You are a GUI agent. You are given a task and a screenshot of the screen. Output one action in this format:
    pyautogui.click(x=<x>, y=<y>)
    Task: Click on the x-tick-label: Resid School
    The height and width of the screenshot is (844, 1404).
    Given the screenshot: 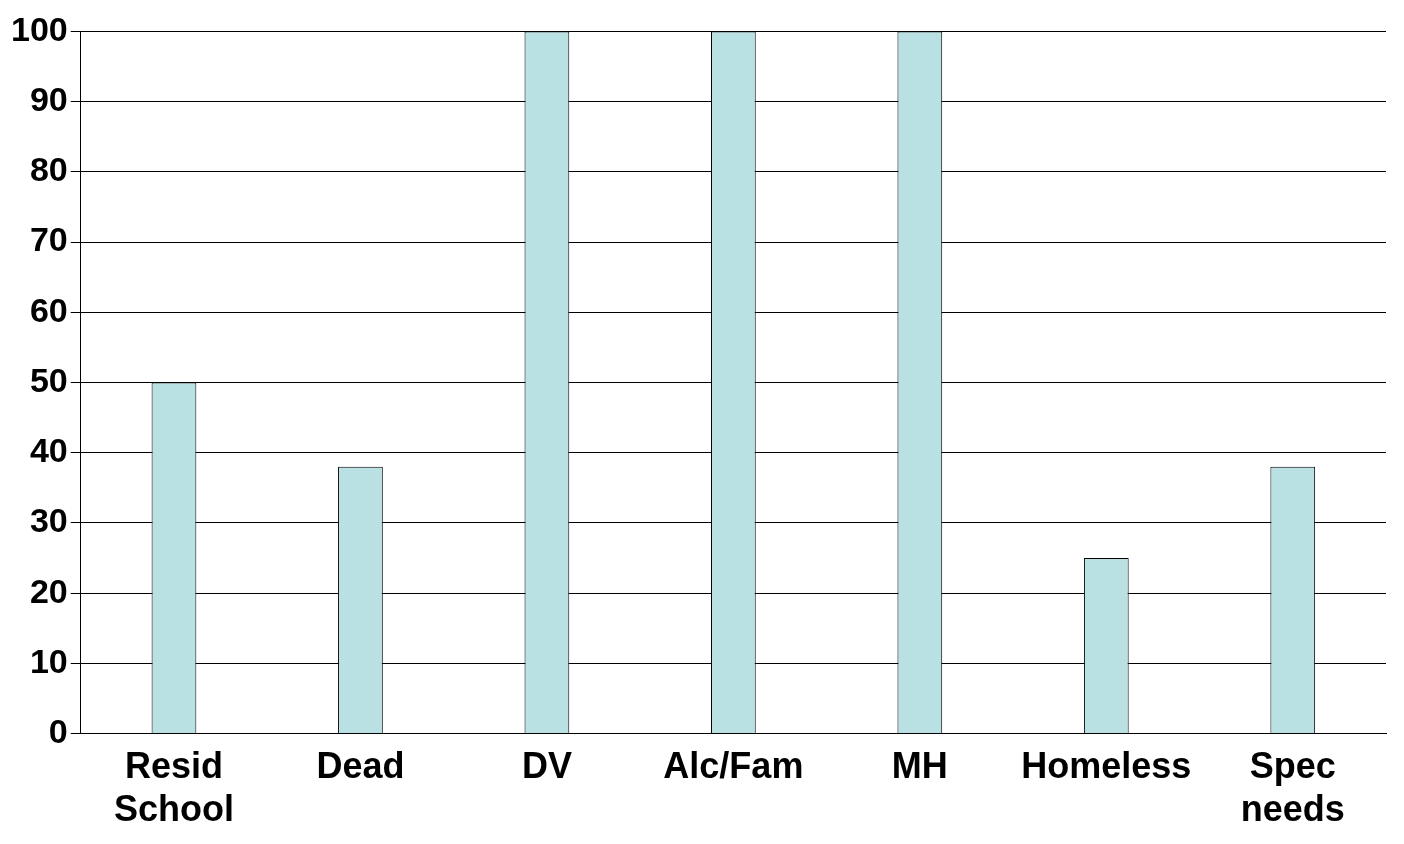 What is the action you would take?
    pyautogui.click(x=173, y=787)
    